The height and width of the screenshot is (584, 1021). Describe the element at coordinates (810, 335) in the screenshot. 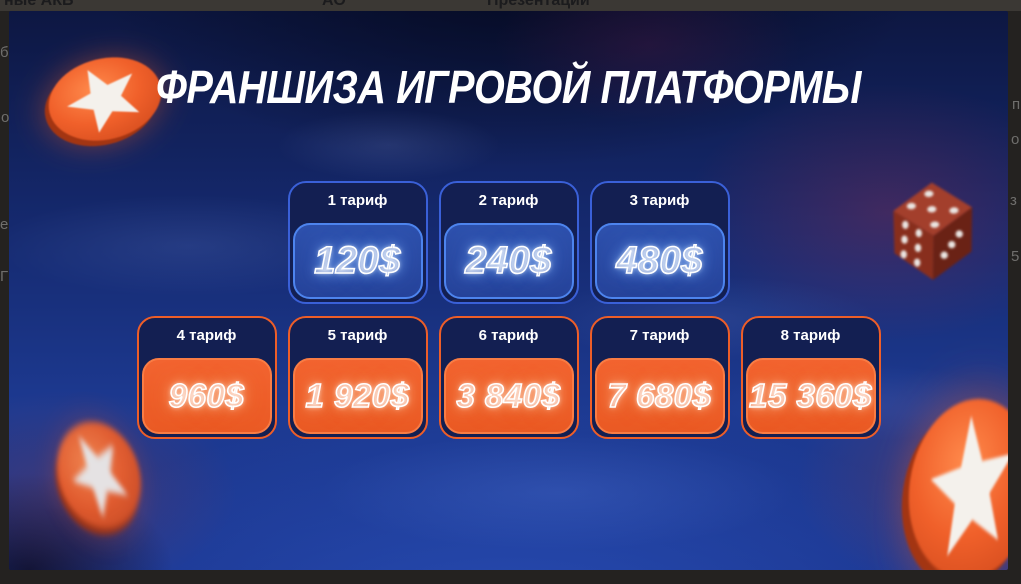

I see `tariff-label: 8 тариф` at that location.